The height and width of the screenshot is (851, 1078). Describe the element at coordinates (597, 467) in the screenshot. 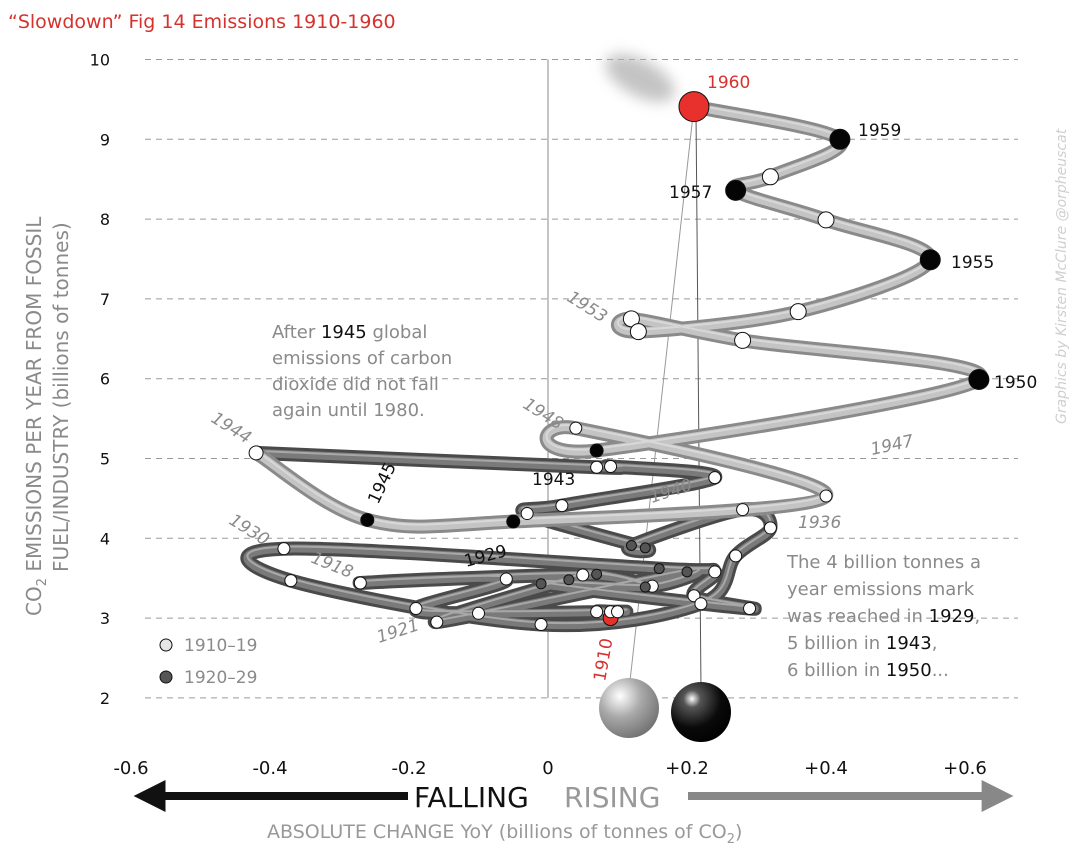

I see `point-1943` at that location.